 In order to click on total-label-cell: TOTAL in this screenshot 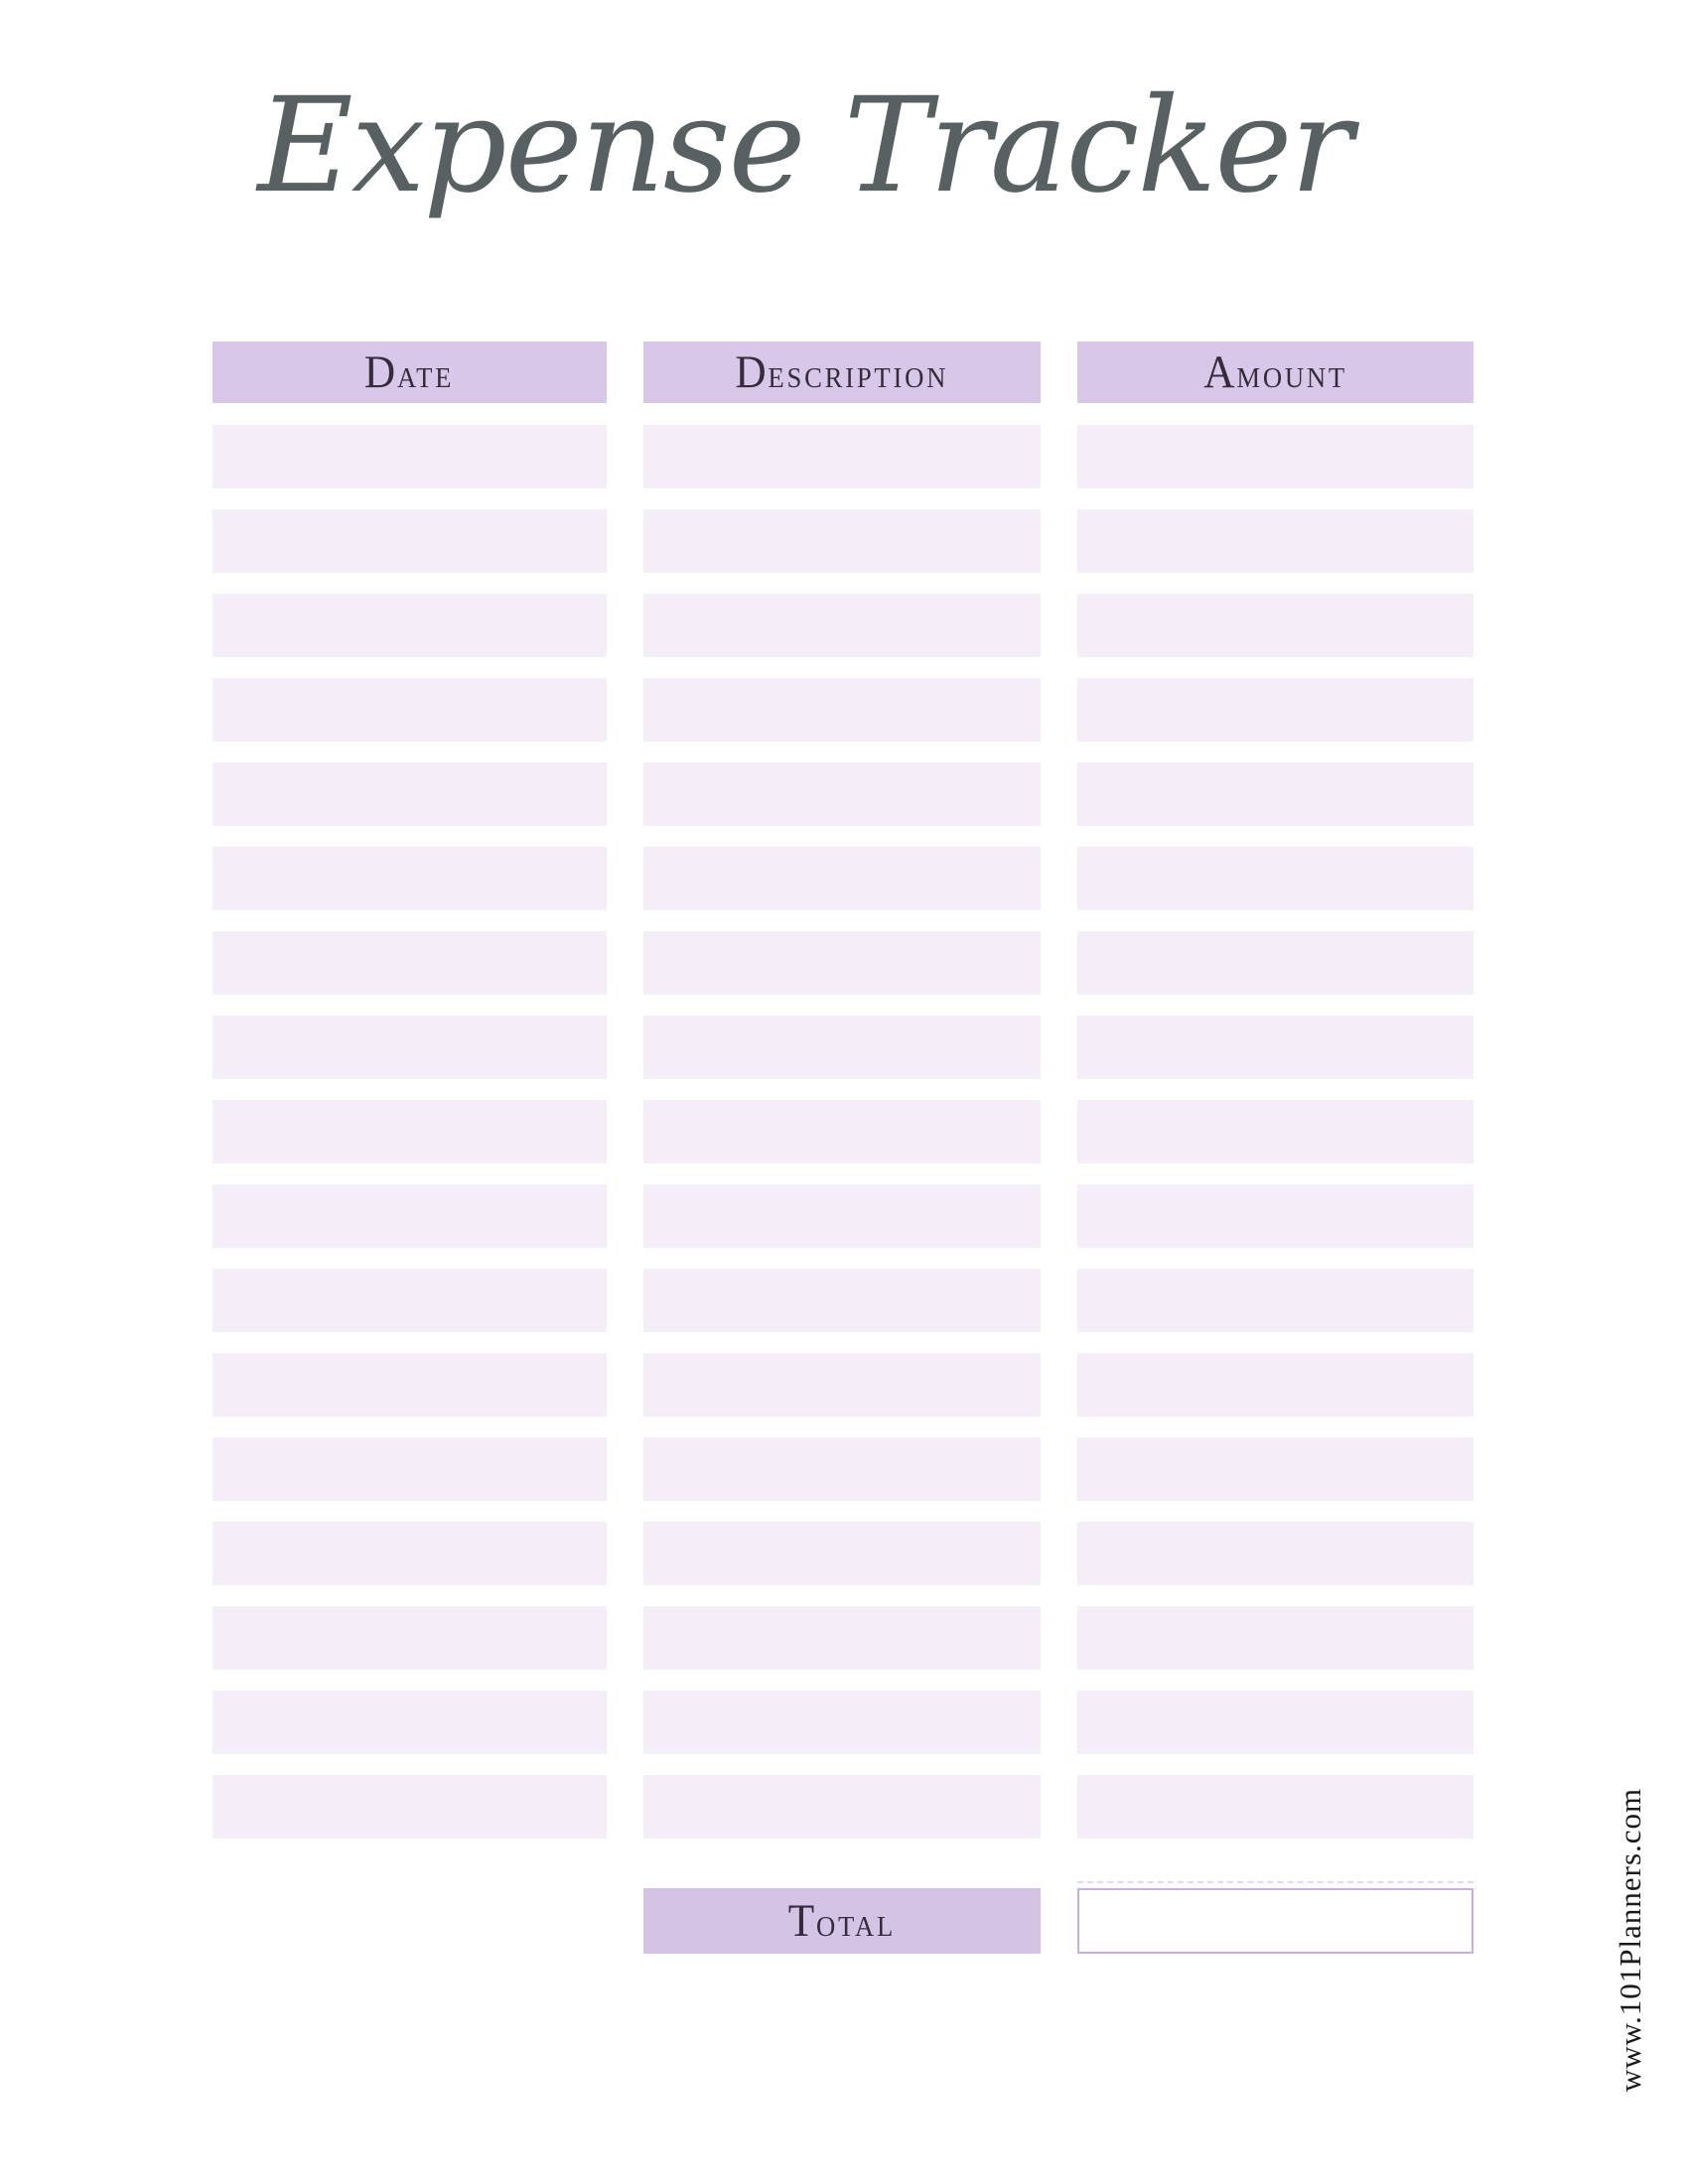, I will do `click(842, 1921)`.